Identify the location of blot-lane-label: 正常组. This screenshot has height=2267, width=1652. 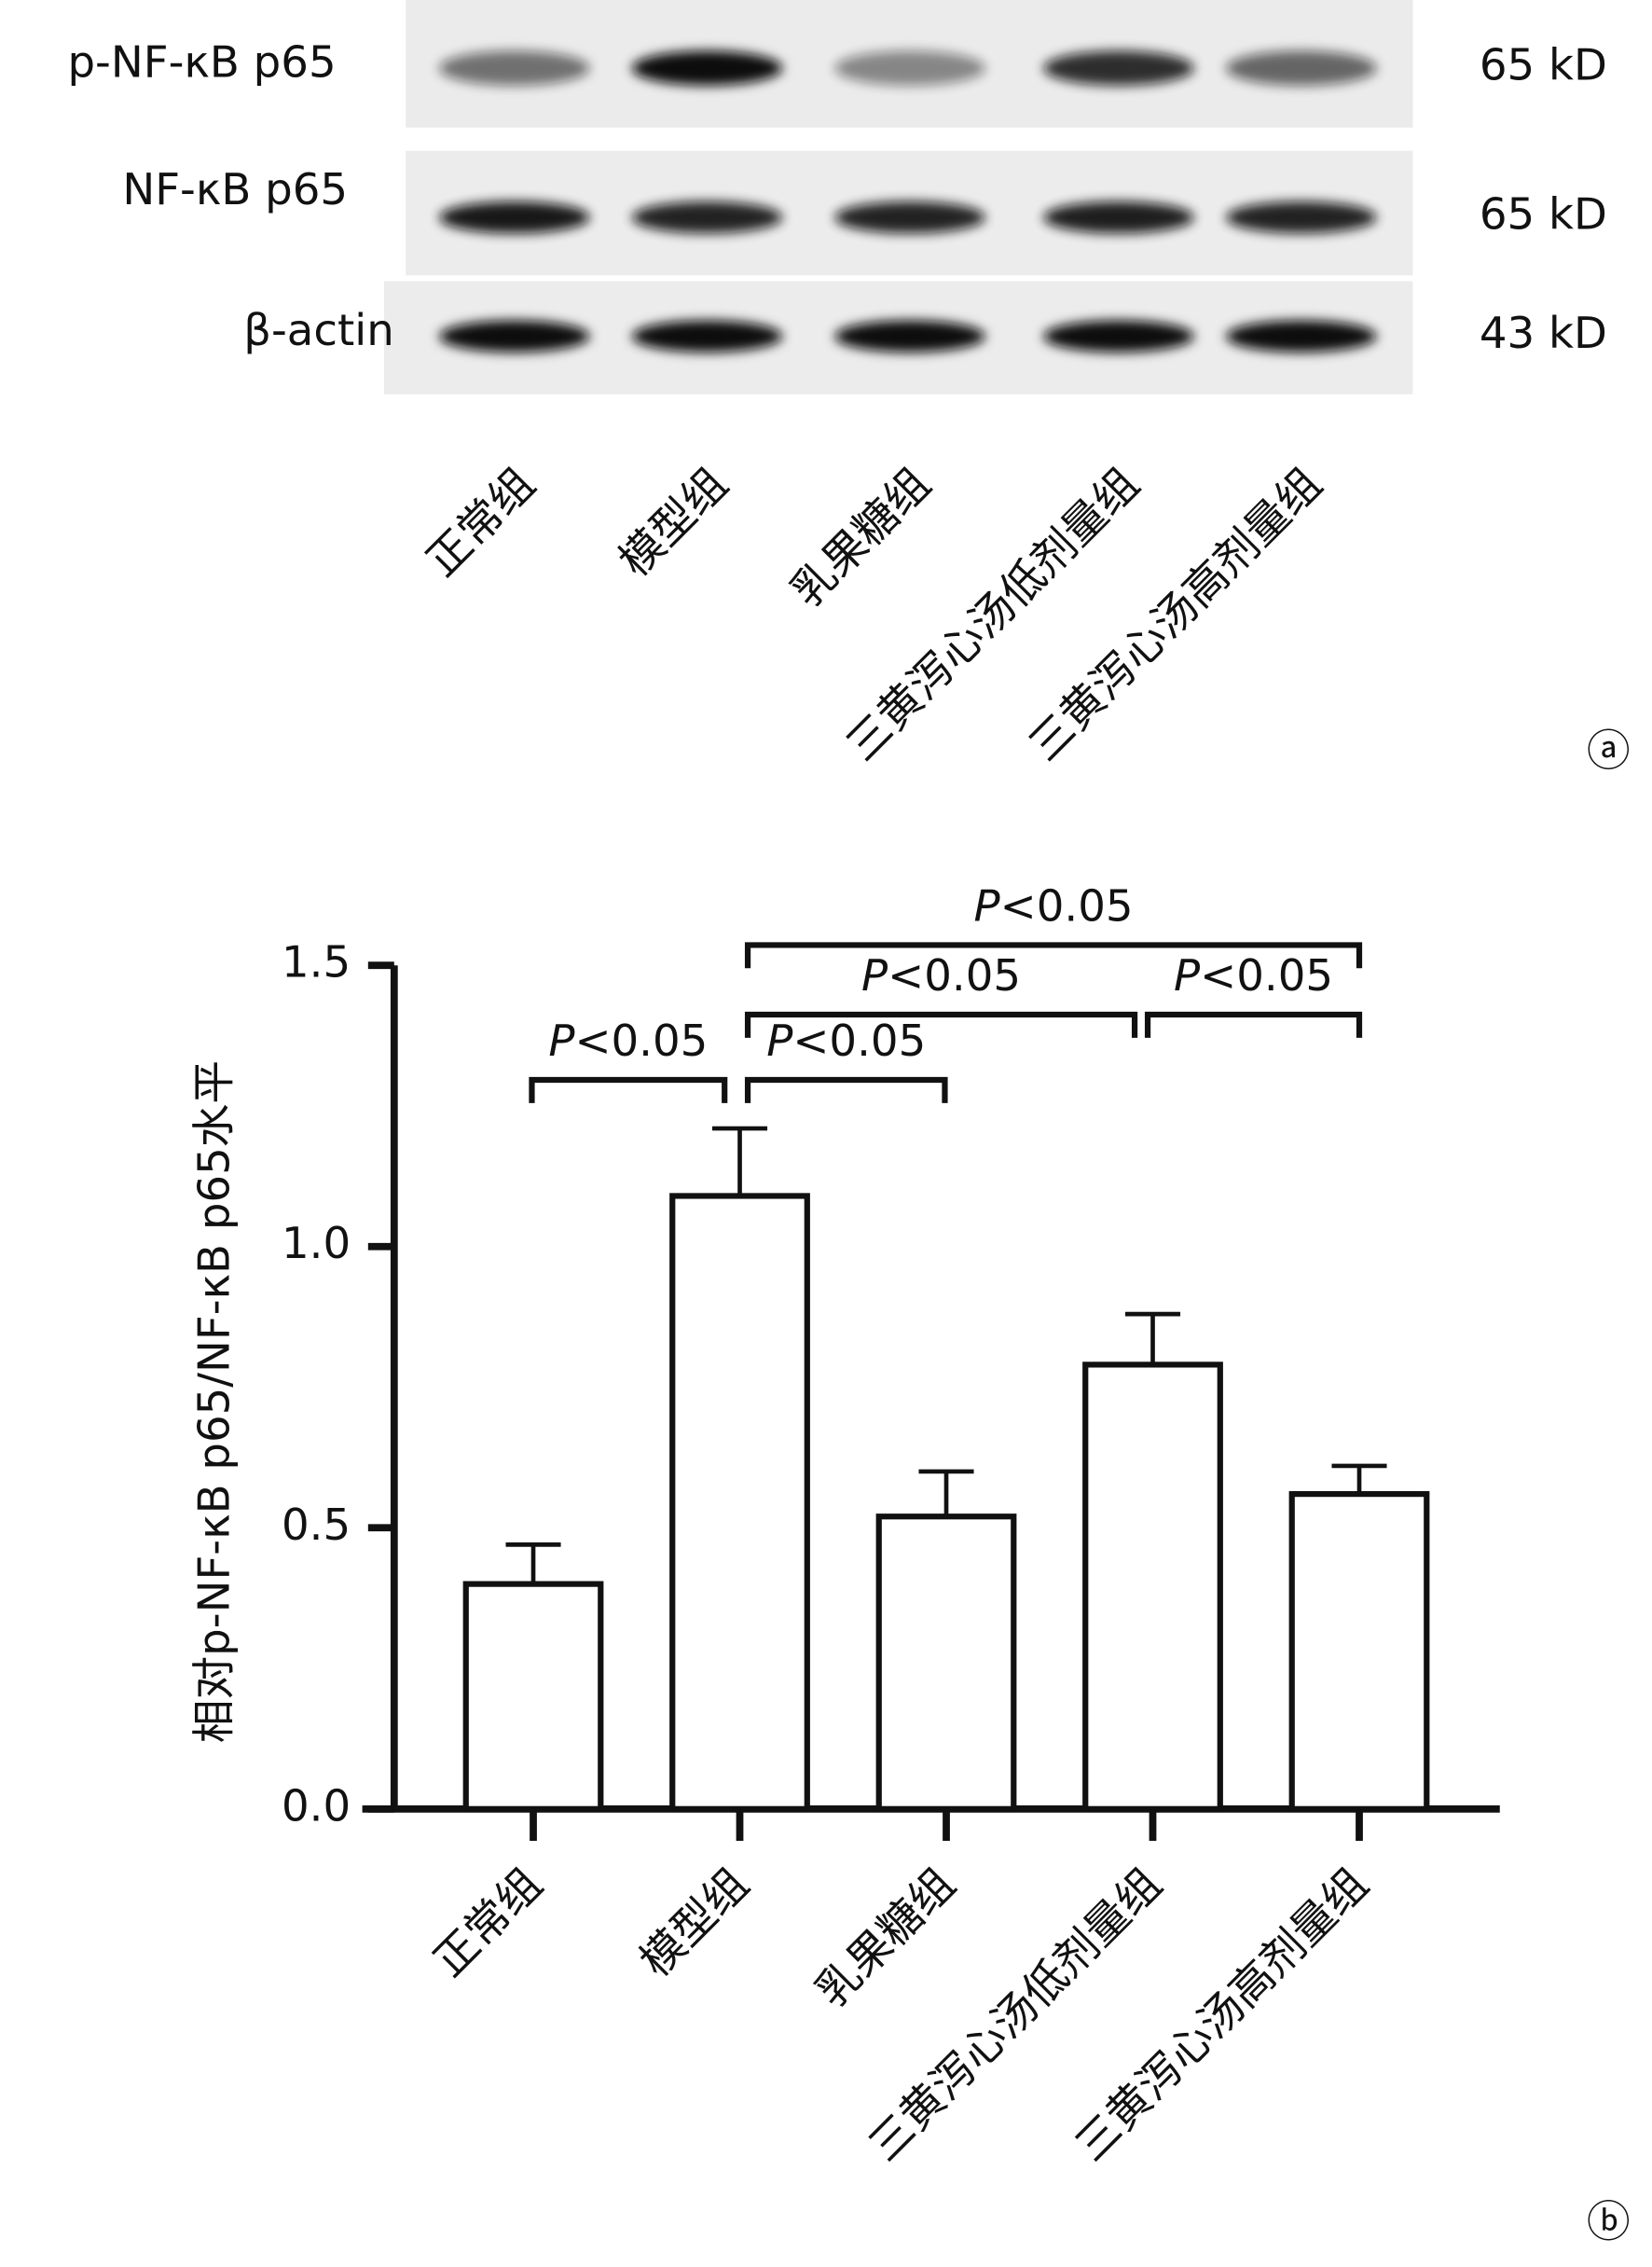
(481, 522).